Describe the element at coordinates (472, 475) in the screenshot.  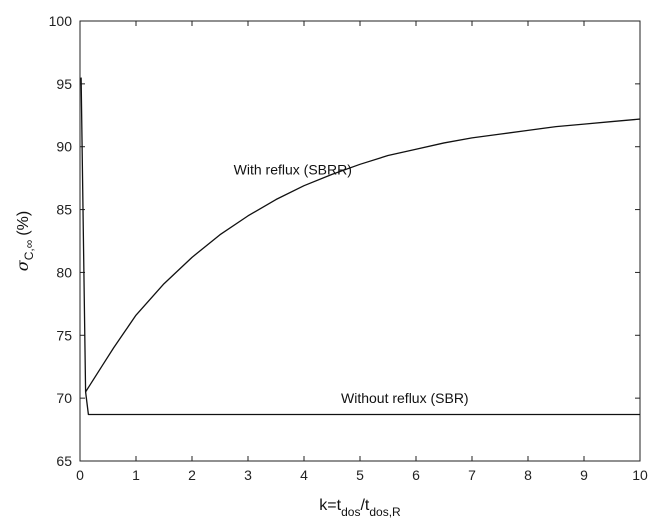
I see `x-tick-label: 7` at that location.